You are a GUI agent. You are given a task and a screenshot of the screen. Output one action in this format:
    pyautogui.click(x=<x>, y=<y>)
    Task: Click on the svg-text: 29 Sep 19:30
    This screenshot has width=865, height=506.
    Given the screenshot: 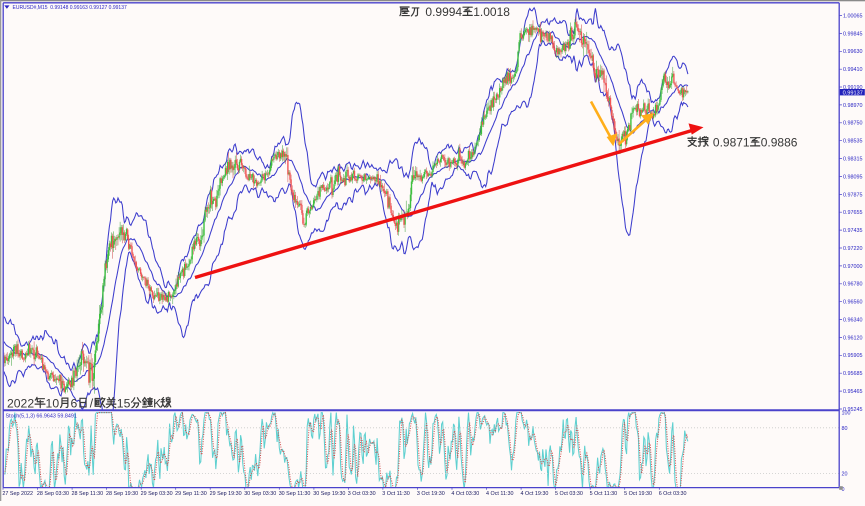 What is the action you would take?
    pyautogui.click(x=226, y=494)
    